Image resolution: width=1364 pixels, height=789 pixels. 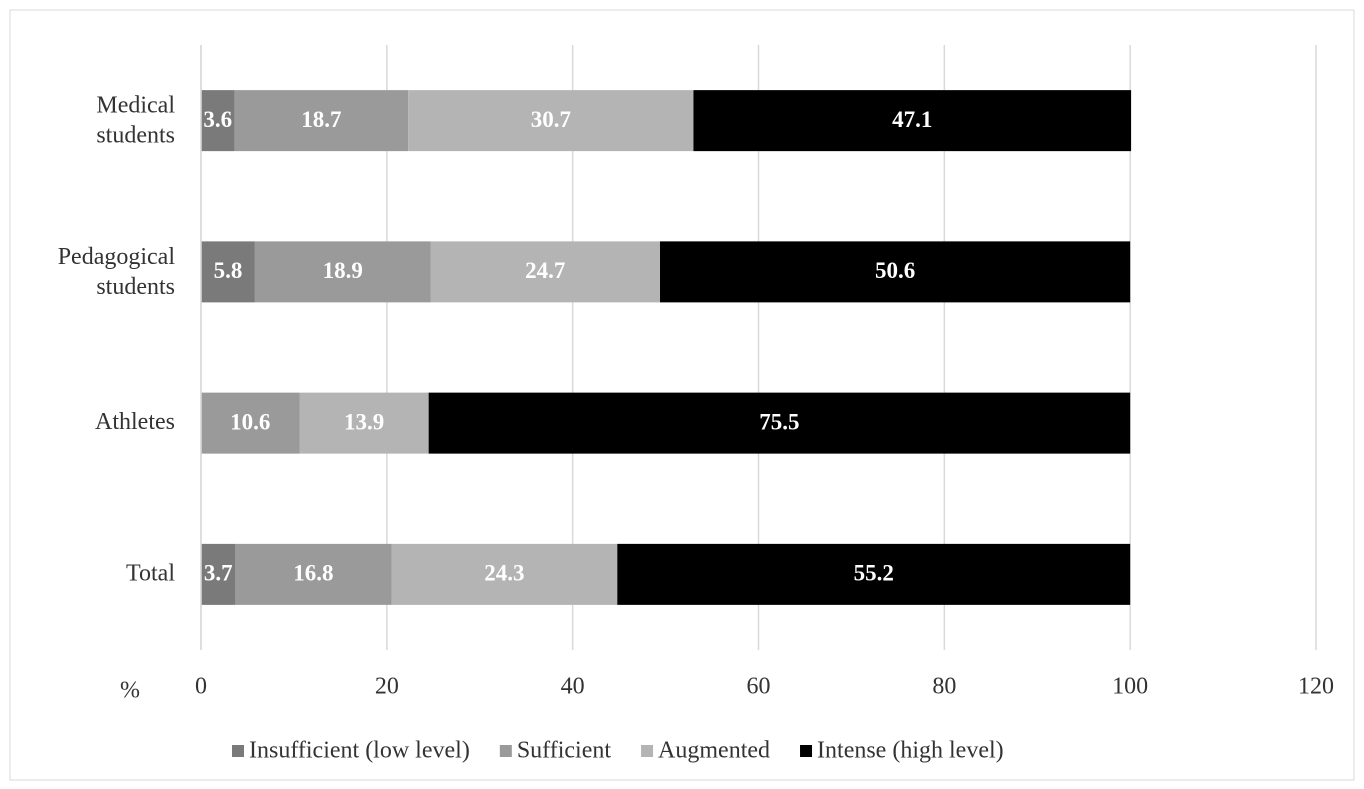 I want to click on x-tick-label: 0, so click(x=201, y=687).